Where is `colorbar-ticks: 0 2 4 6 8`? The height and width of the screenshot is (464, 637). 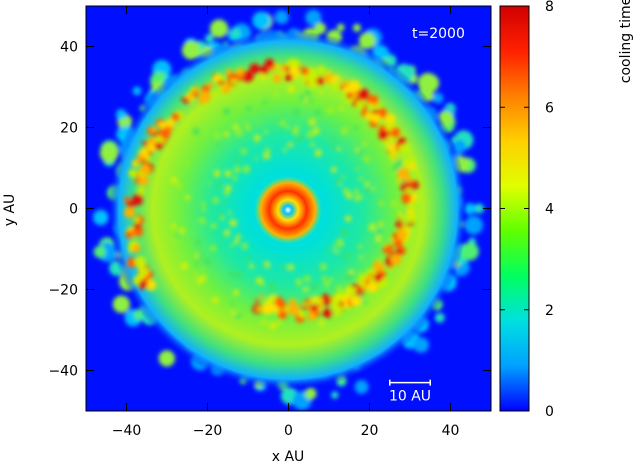
colorbar-ticks: 0 2 4 6 8 is located at coordinates (527, 210).